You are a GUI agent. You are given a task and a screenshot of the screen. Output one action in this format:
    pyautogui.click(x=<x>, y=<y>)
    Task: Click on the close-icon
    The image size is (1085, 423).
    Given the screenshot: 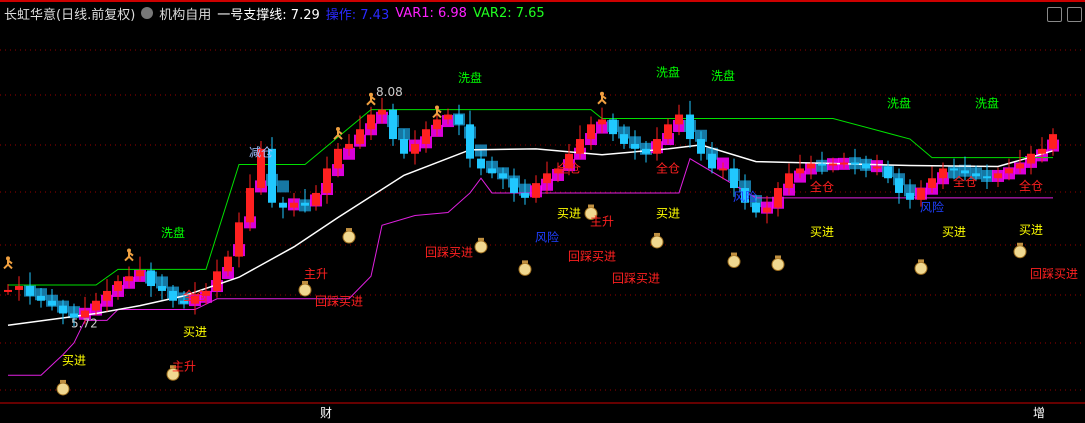 What is the action you would take?
    pyautogui.click(x=1074, y=14)
    